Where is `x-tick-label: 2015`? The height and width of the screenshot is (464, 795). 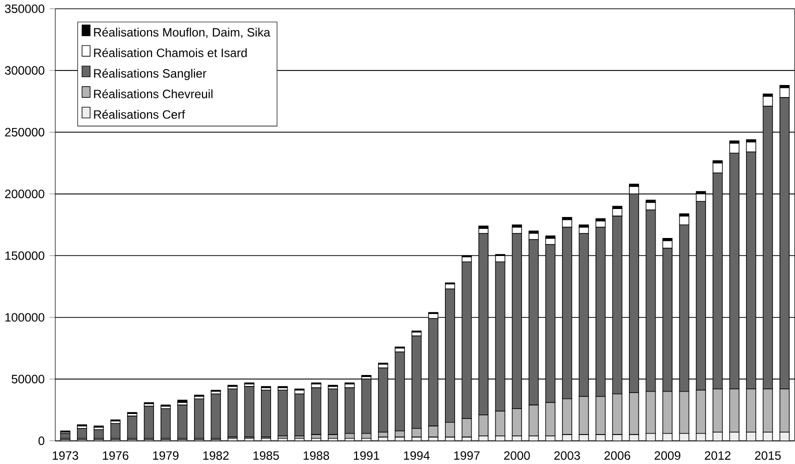 x-tick-label: 2015 is located at coordinates (768, 455).